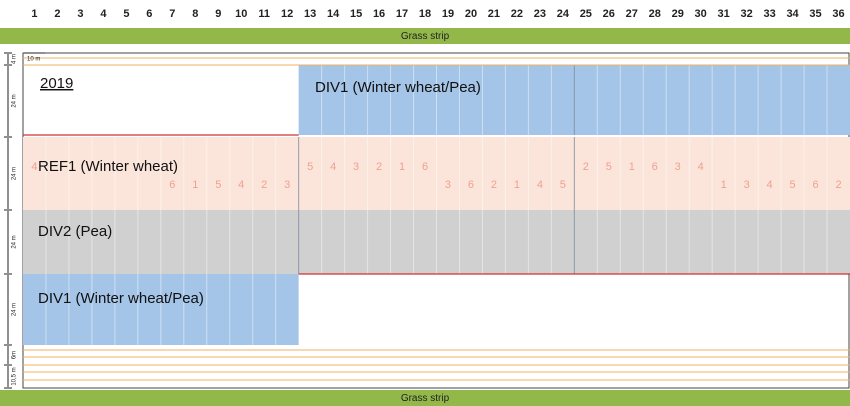 Image resolution: width=850 pixels, height=406 pixels. What do you see at coordinates (655, 14) in the screenshot?
I see `column-number: 28` at bounding box center [655, 14].